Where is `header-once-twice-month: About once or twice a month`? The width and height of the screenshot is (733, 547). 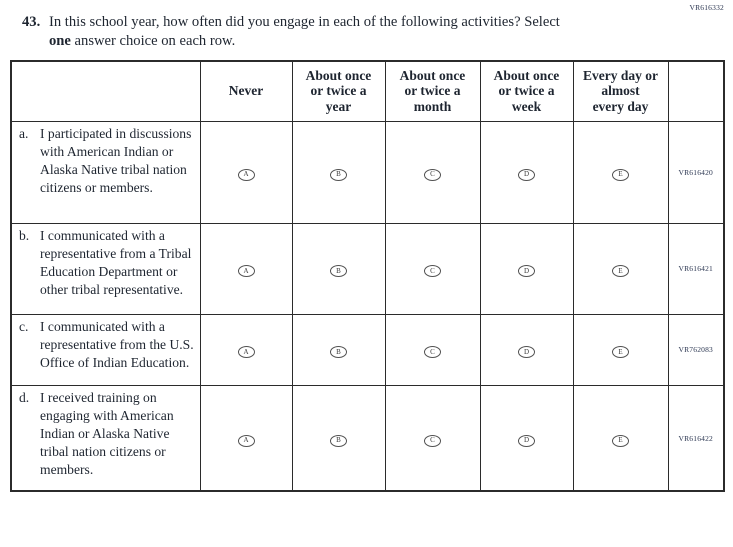 header-once-twice-month: About once or twice a month is located at coordinates (432, 91).